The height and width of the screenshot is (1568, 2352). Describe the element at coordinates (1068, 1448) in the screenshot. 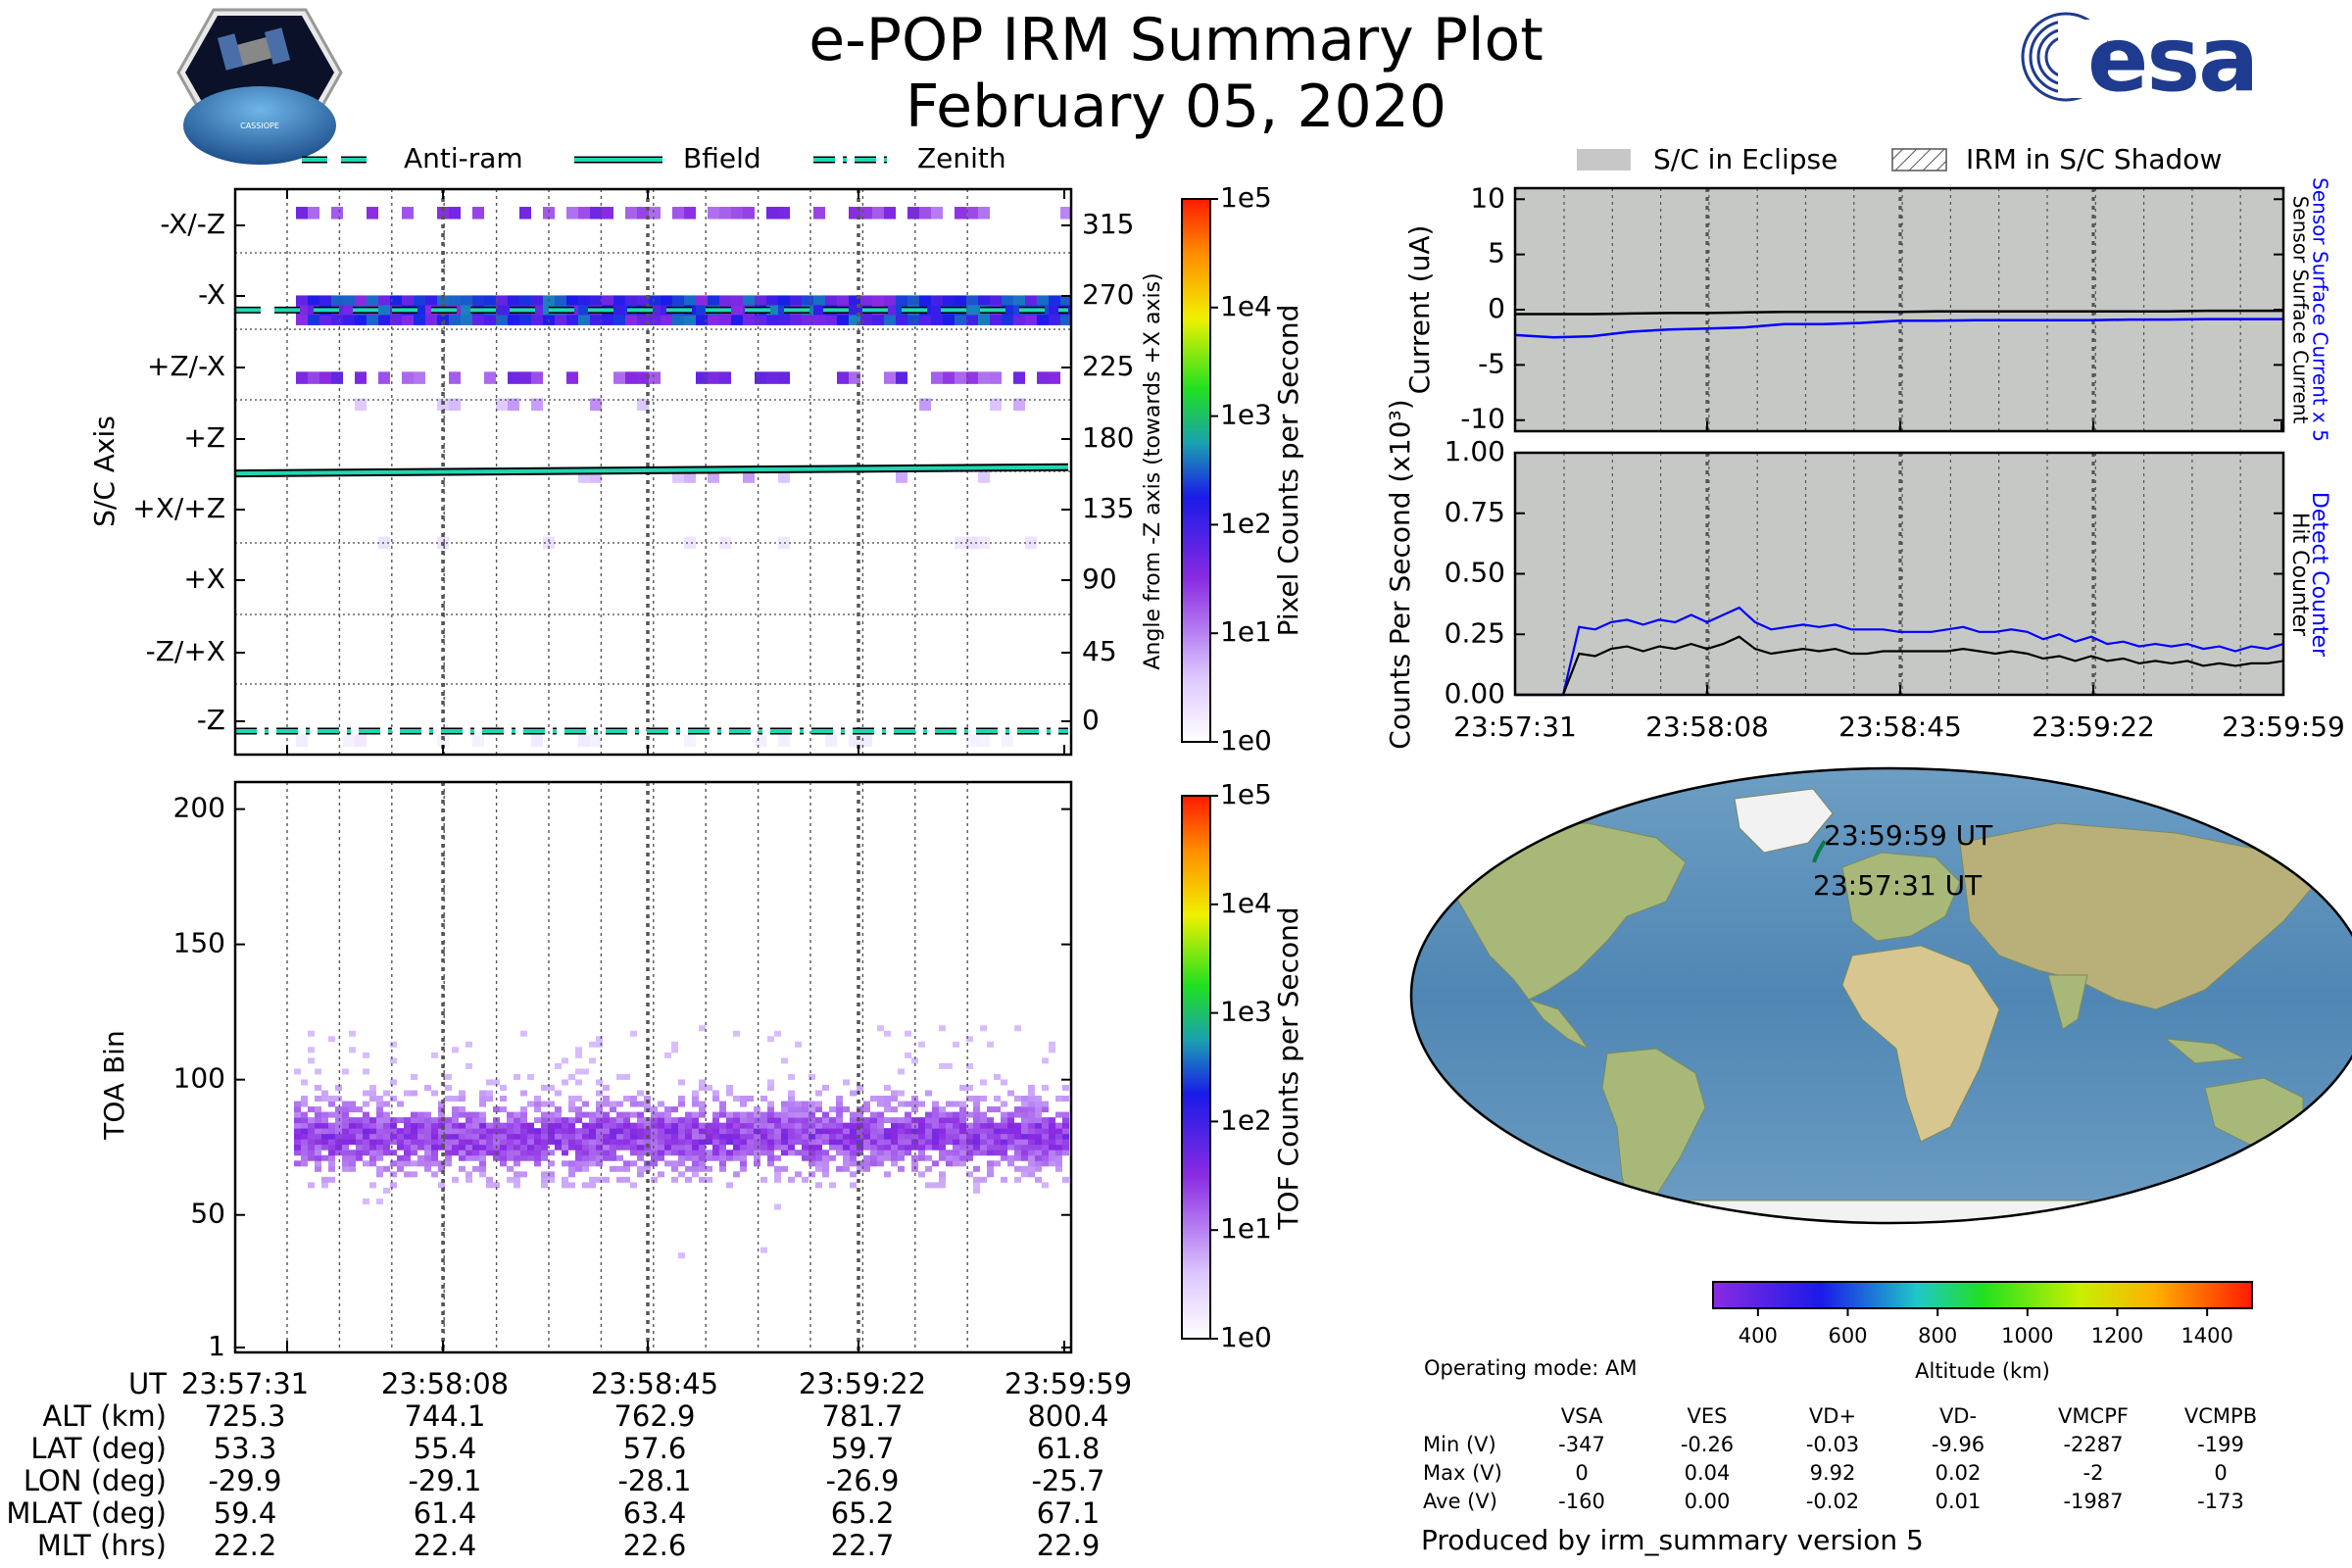

I see `ephemeris-cell-lat: 61.8` at that location.